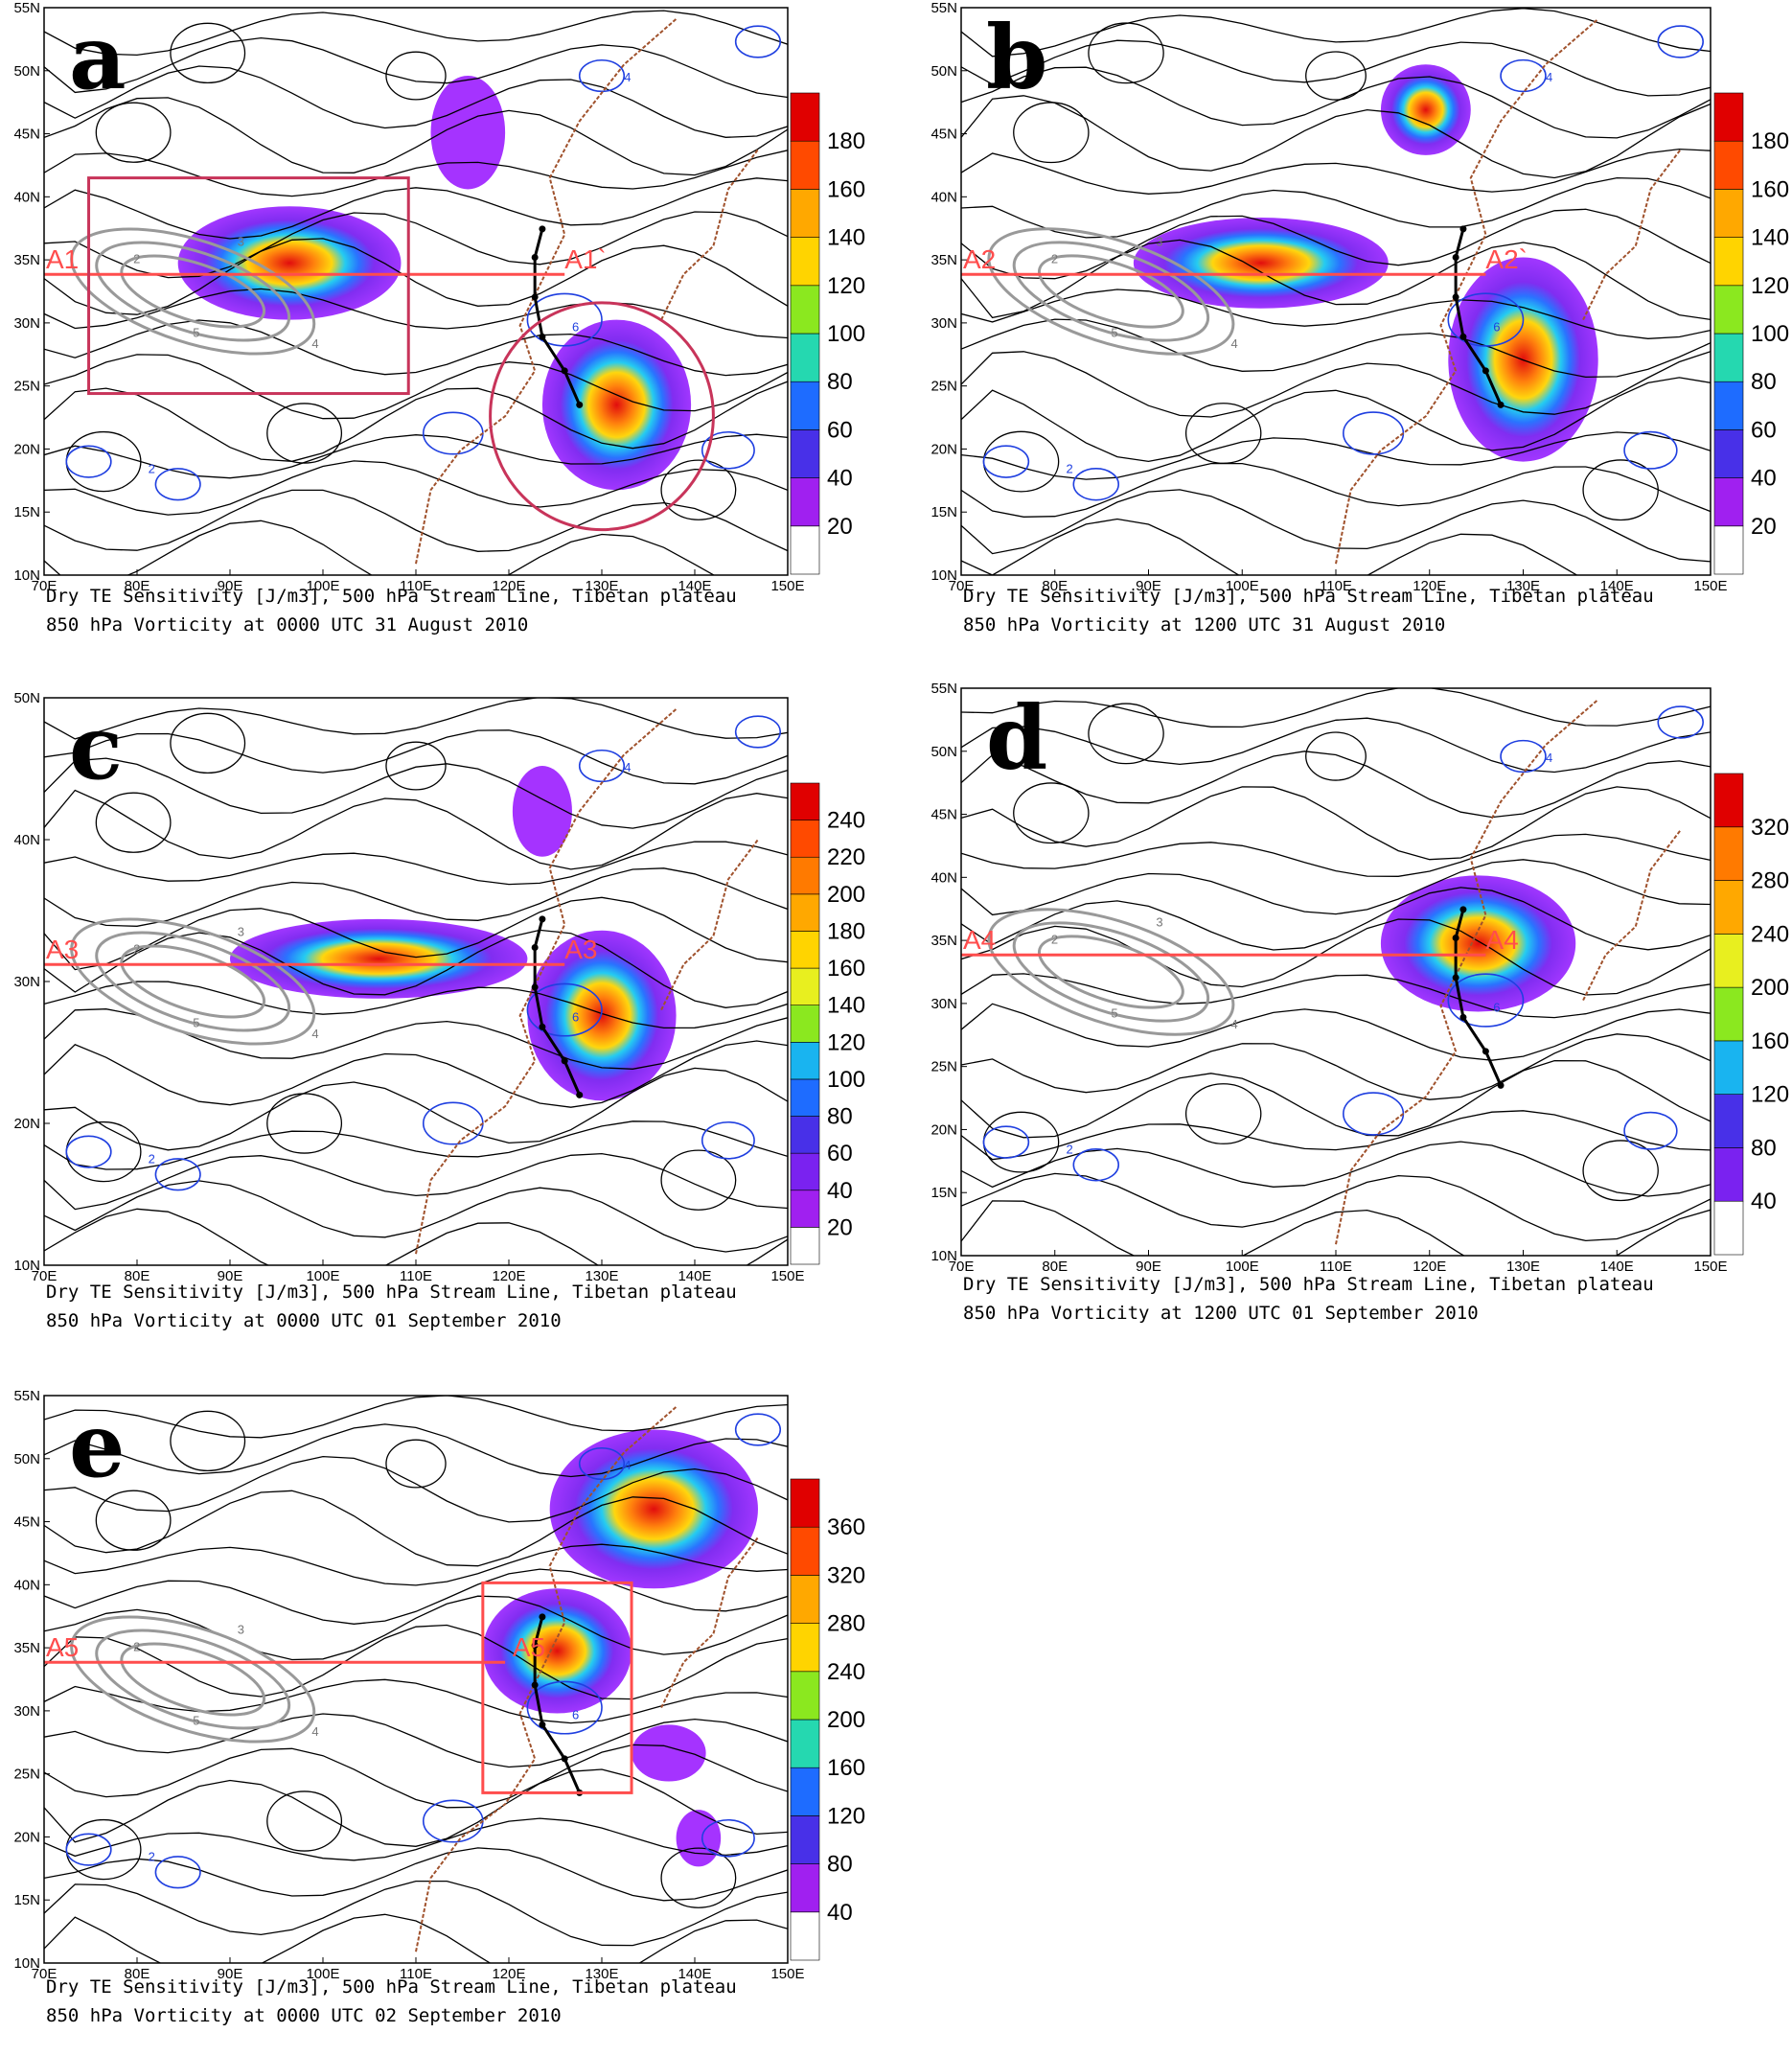  Describe the element at coordinates (846, 1720) in the screenshot. I see `colorbar-label: 200` at that location.